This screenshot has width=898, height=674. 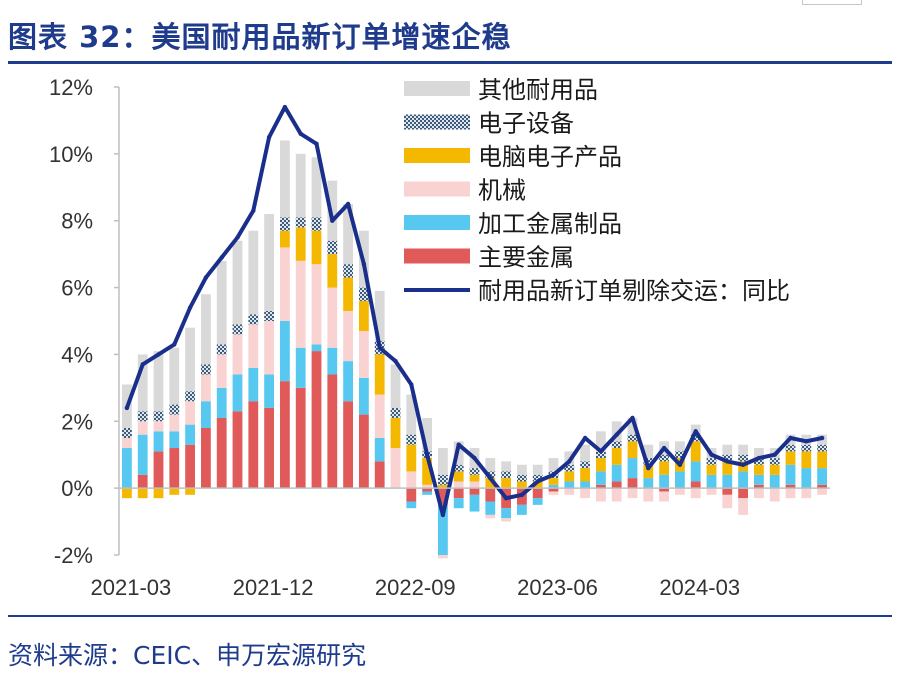 What do you see at coordinates (77, 421) in the screenshot?
I see `y-tick-label: 2%` at bounding box center [77, 421].